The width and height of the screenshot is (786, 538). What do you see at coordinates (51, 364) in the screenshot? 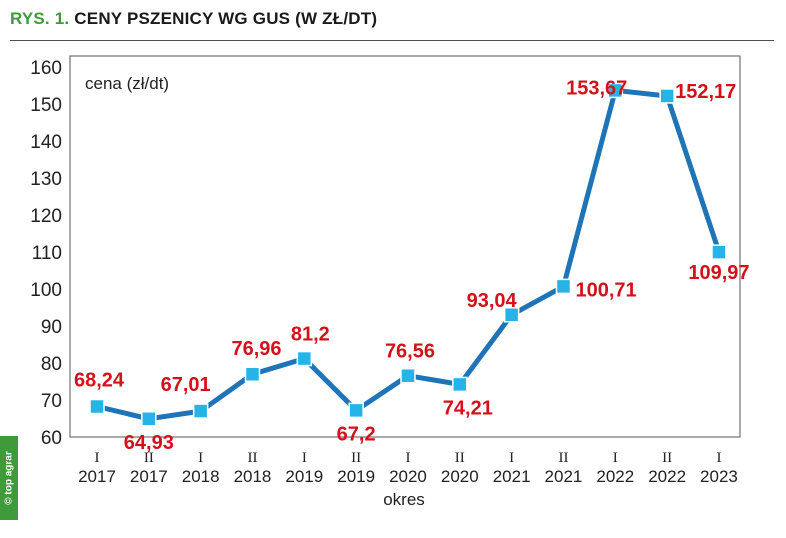
I see `y-tick-label: 80` at bounding box center [51, 364].